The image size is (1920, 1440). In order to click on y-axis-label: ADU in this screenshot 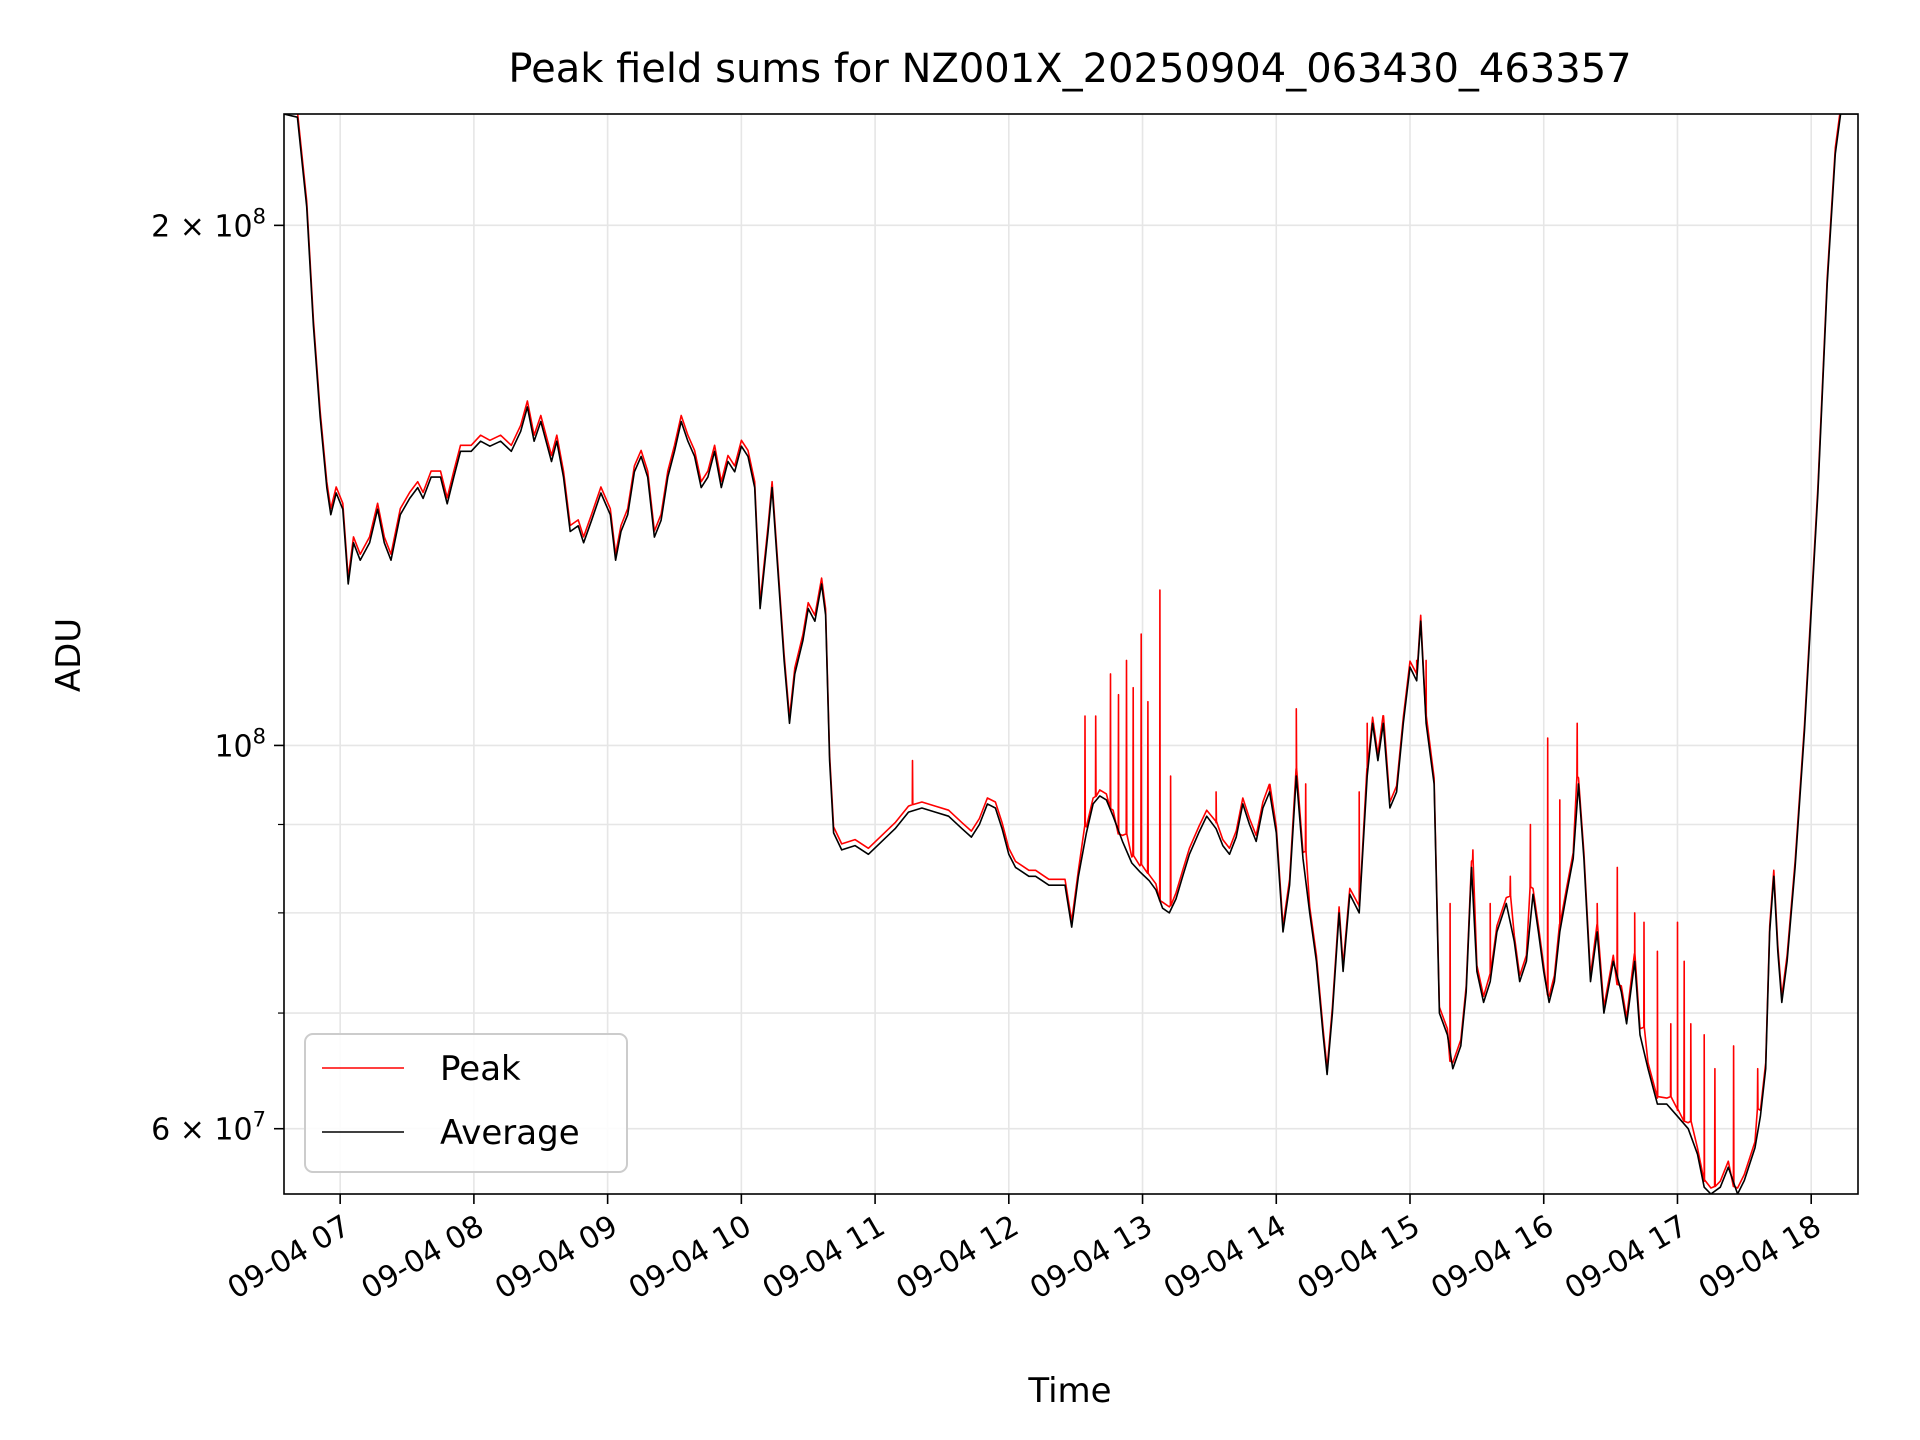, I will do `click(69, 655)`.